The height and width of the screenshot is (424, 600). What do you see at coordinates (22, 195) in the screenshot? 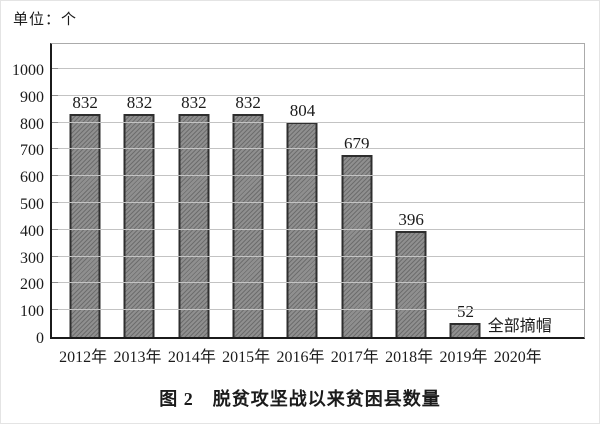
I see `y-axis-labels: 0 100 200 300 400 500 600 700 800 900 1000` at bounding box center [22, 195].